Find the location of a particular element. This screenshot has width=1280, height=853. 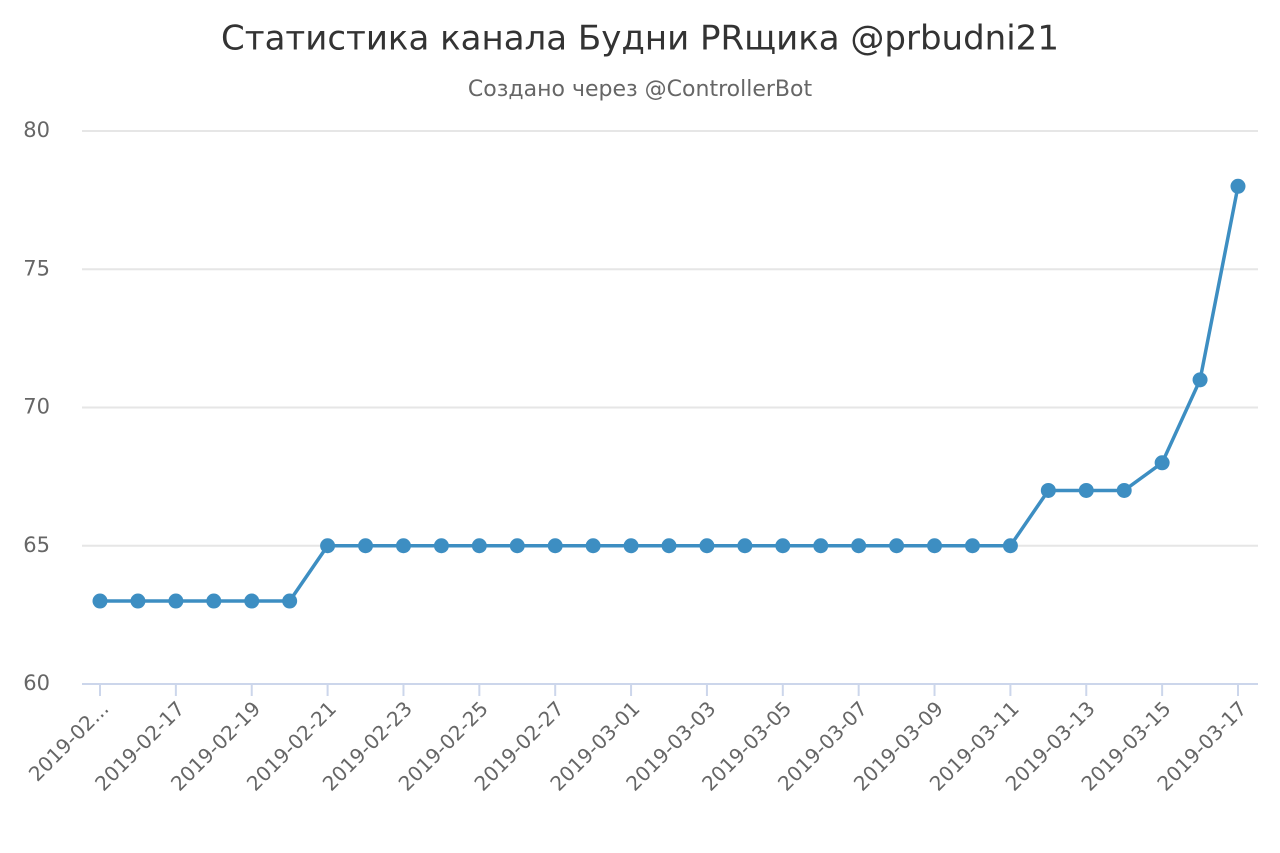

y-tick-label: 80 is located at coordinates (36, 130).